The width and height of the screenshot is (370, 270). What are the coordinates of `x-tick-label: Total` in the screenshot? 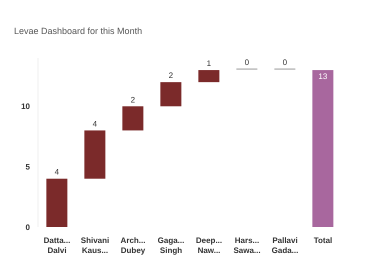 It's located at (323, 240).